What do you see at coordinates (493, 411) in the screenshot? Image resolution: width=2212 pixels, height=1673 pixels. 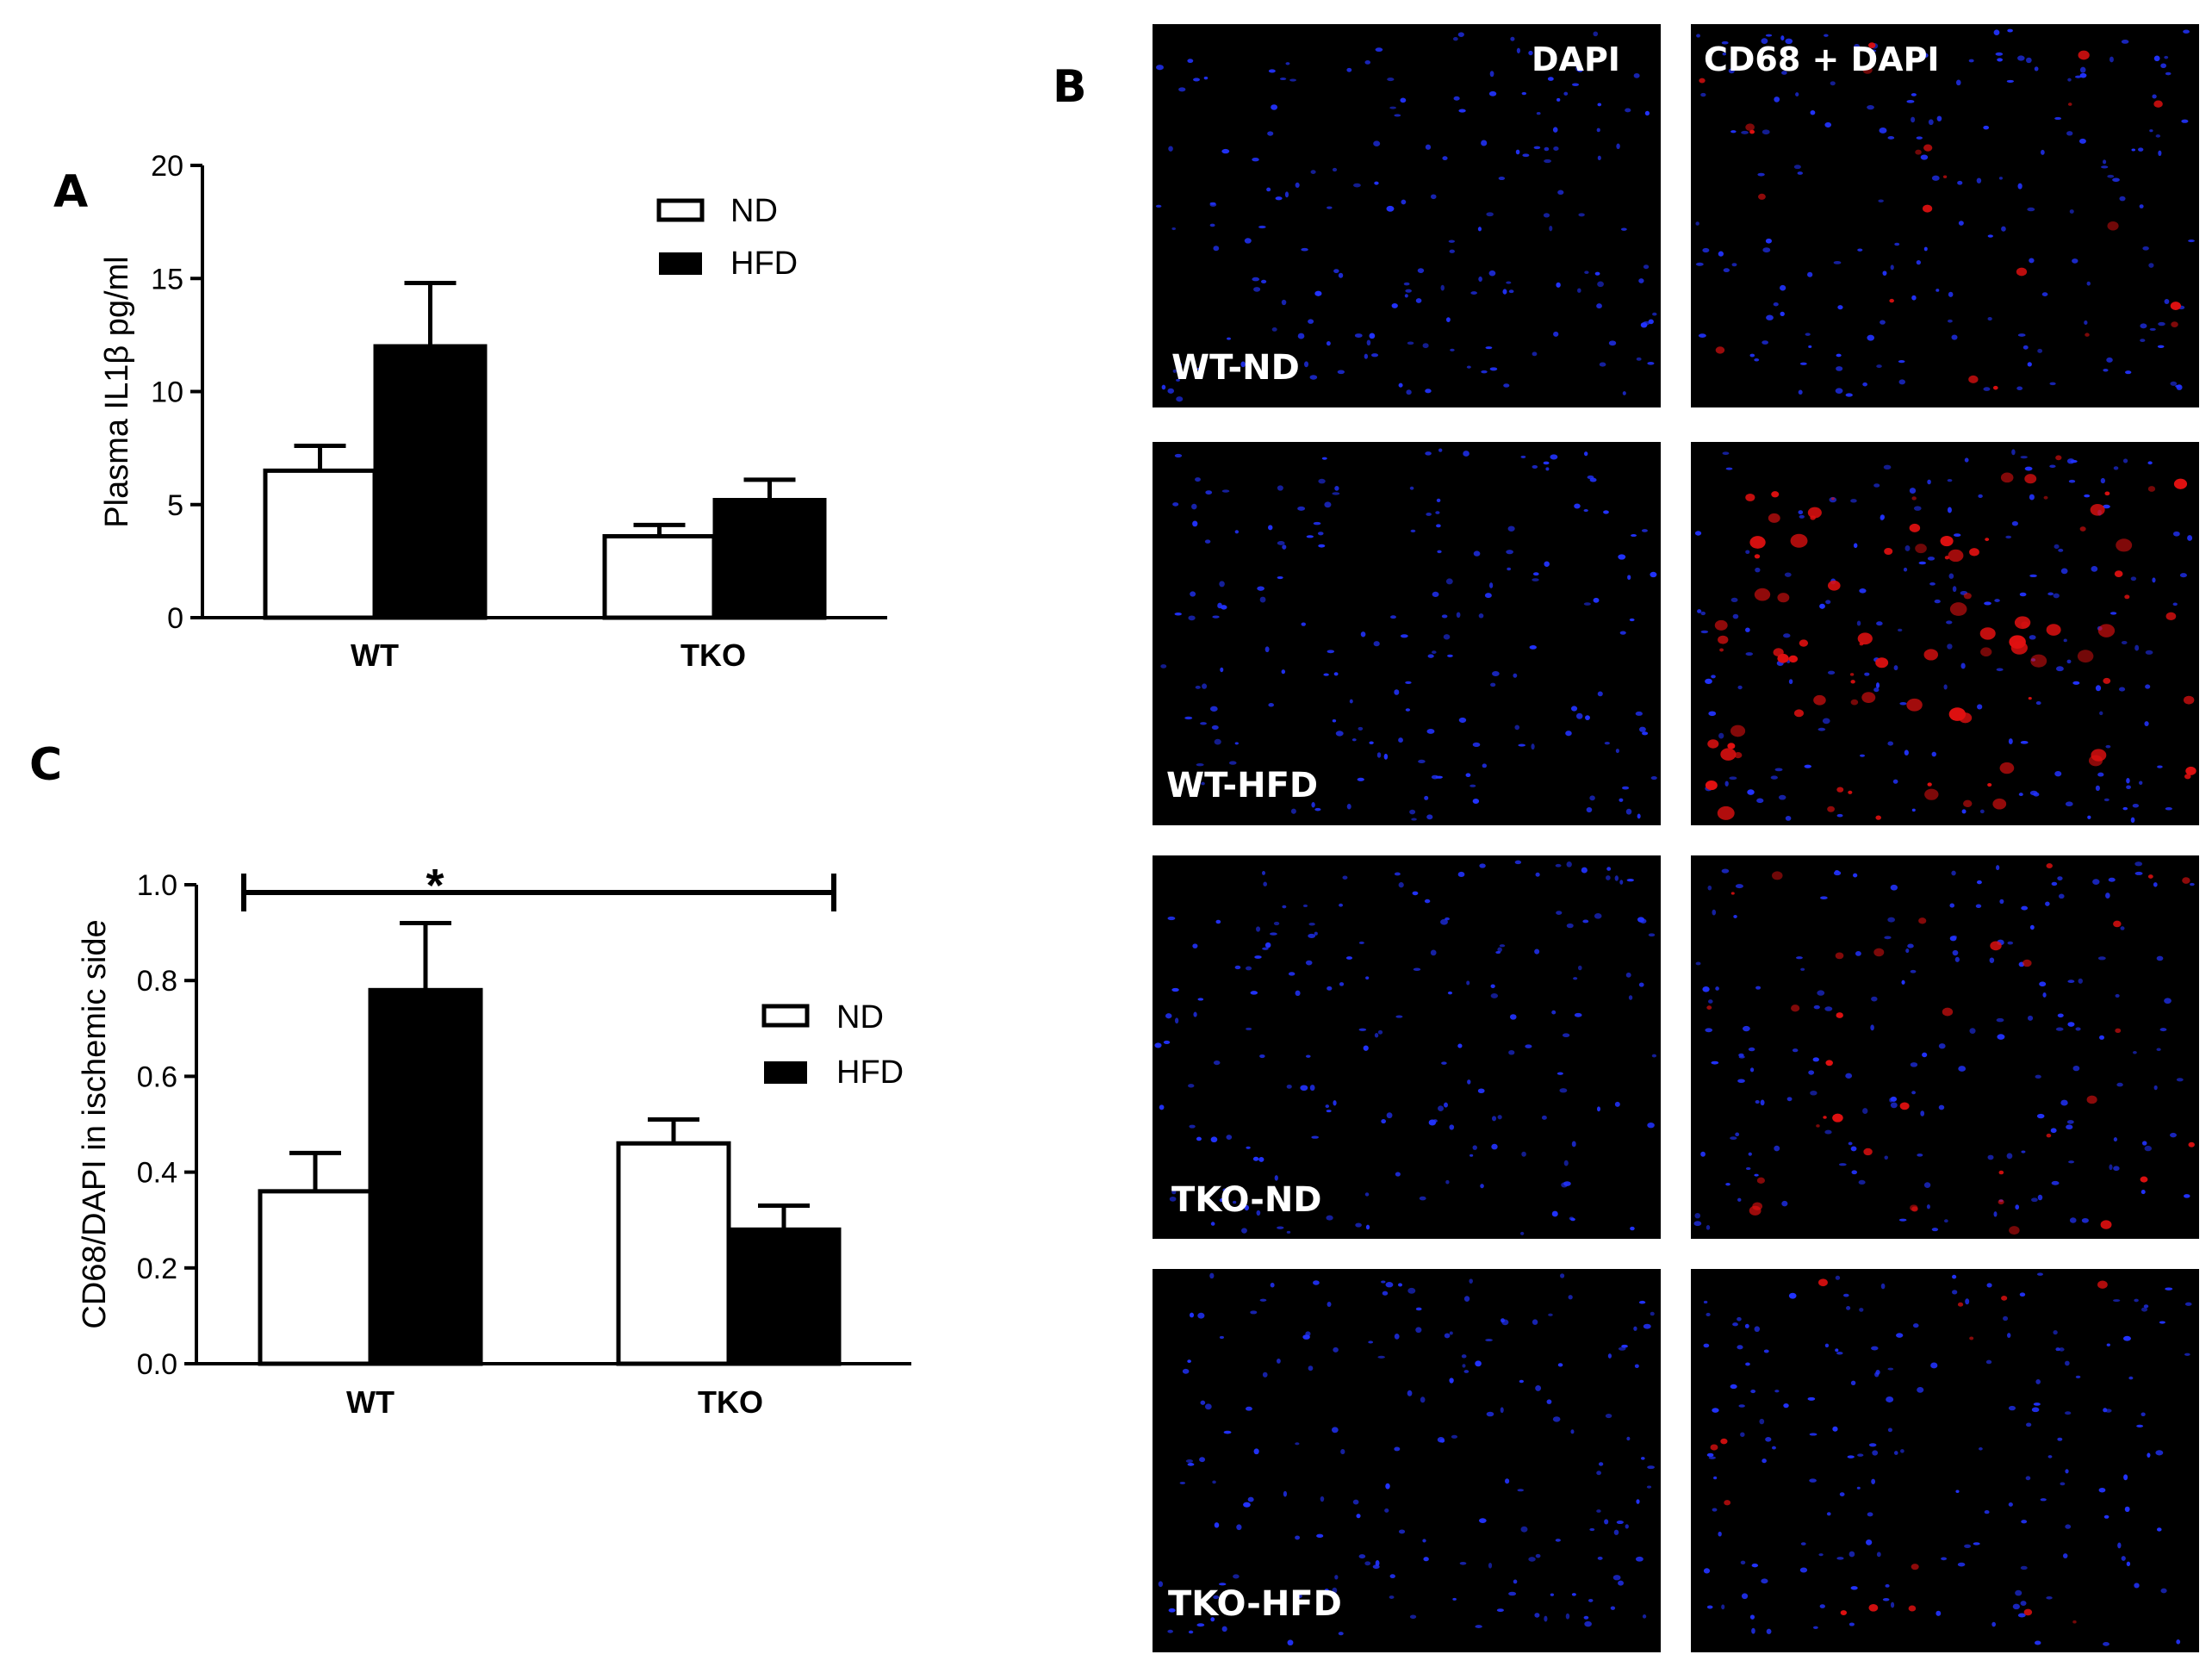 I see `chart-il1b: 0 5 10 15 20 WT TKO Plasma IL1β pg/ml ND HFD` at bounding box center [493, 411].